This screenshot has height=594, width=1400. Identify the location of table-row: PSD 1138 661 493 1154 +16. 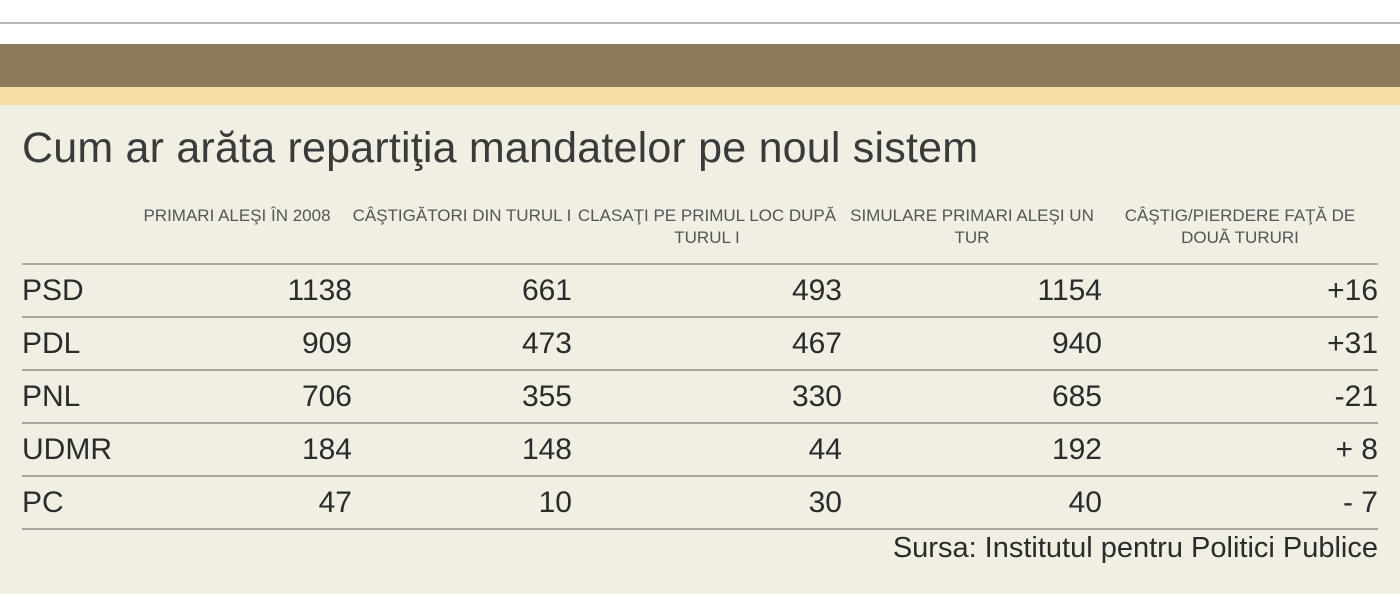
(700, 290).